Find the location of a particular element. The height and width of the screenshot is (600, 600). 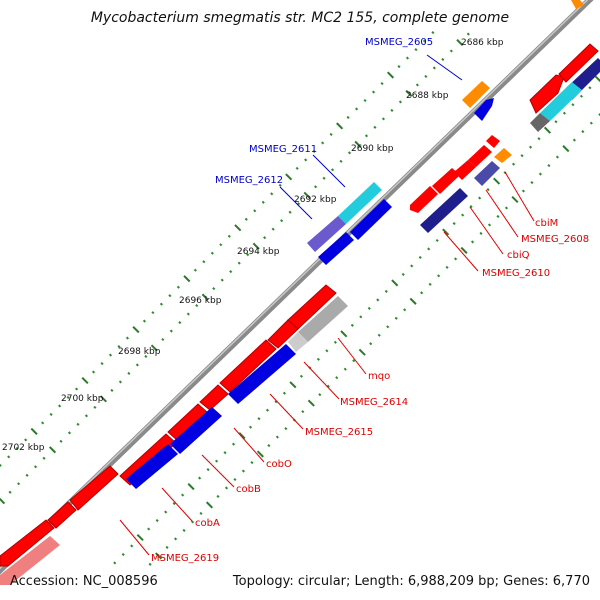

gene-labels-blue: MSMEG_2605 MSMEG_2611 MSMEG_2612 is located at coordinates (324, 111).